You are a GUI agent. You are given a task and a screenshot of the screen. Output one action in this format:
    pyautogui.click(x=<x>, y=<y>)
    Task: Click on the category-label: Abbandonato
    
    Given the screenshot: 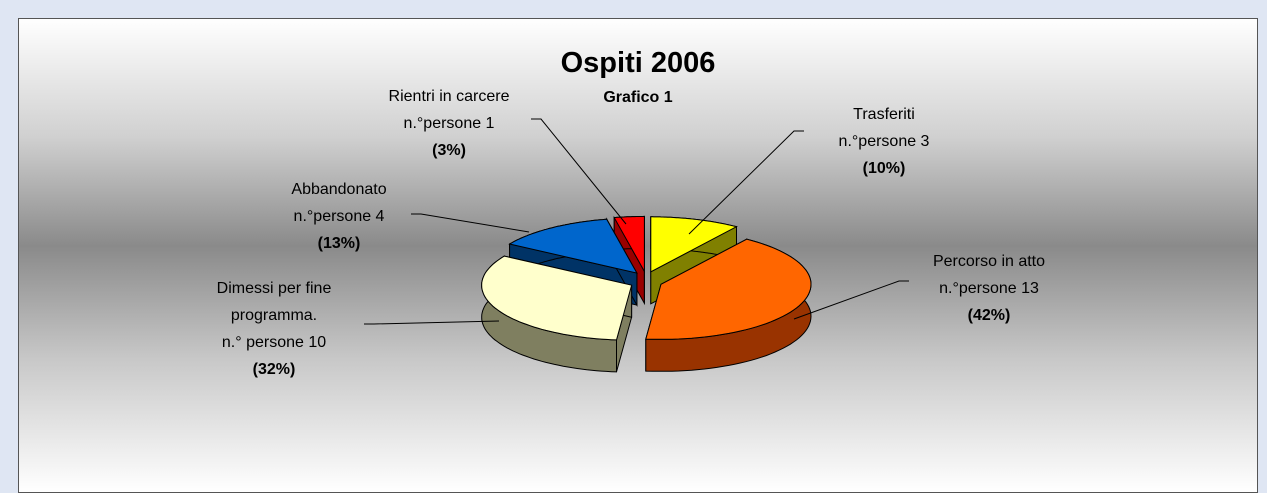 What is the action you would take?
    pyautogui.click(x=339, y=189)
    